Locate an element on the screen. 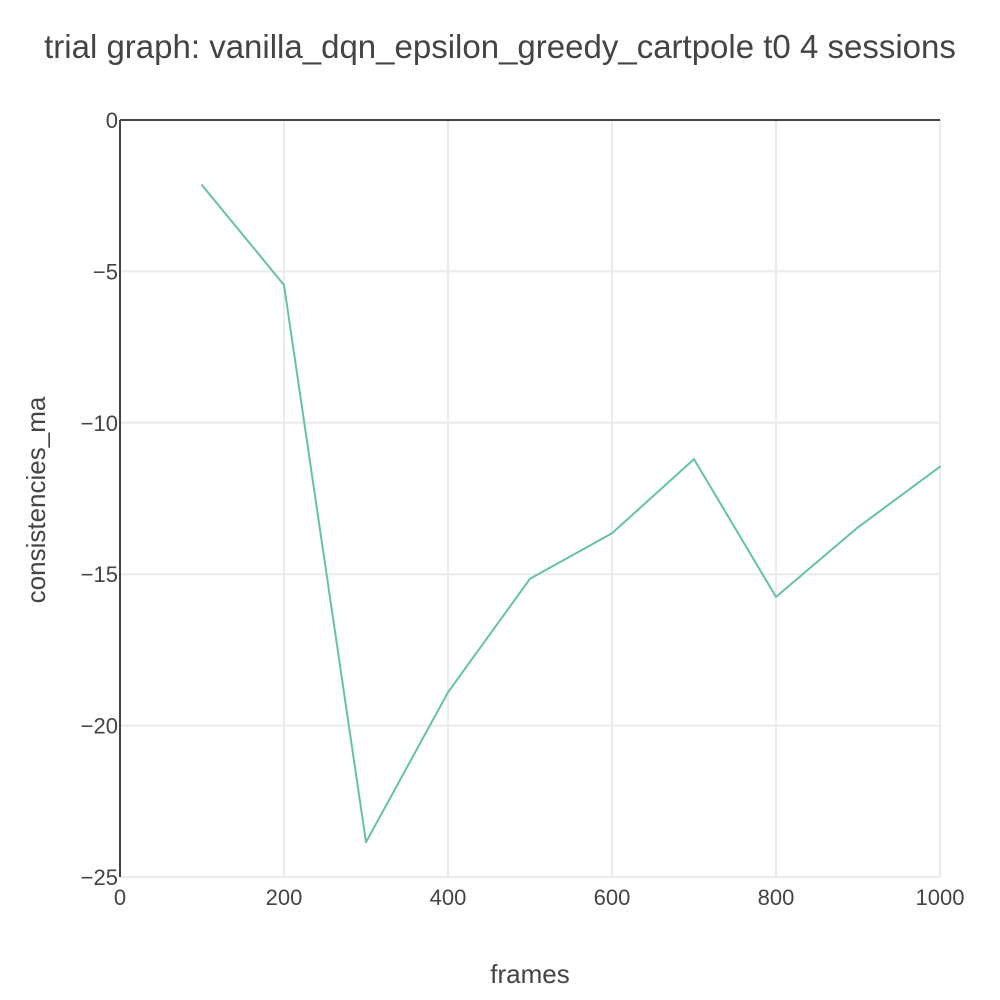  y-tick-label: −15 is located at coordinates (99, 574).